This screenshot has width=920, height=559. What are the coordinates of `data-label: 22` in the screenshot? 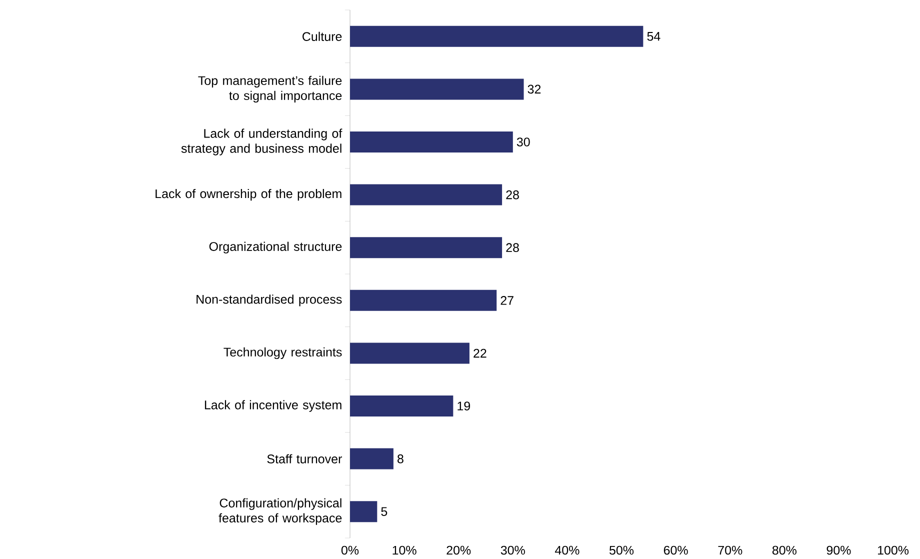 It's located at (480, 353).